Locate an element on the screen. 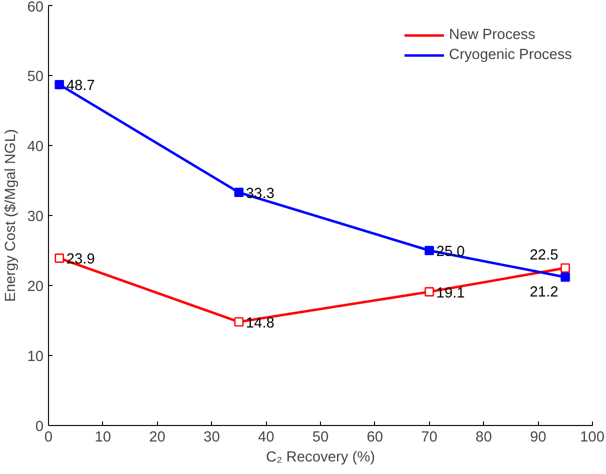 The height and width of the screenshot is (474, 606). x-tick-label: 40 is located at coordinates (266, 438).